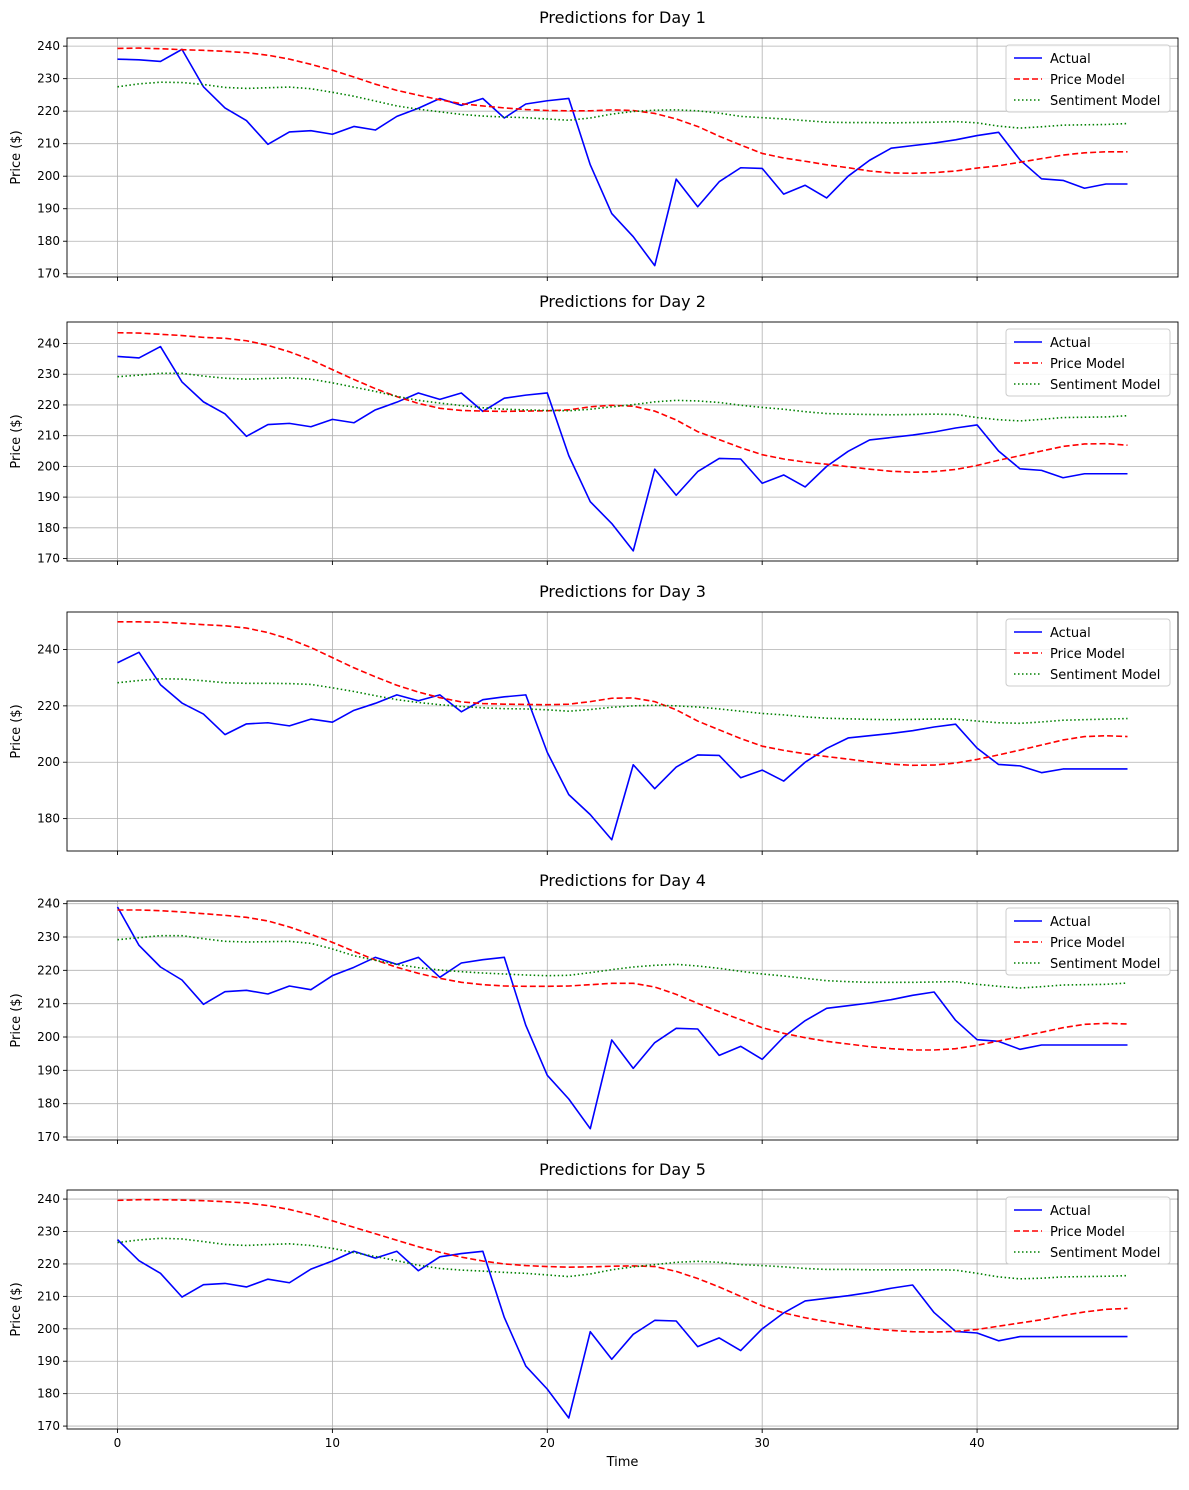 Image resolution: width=1189 pixels, height=1490 pixels. What do you see at coordinates (622, 591) in the screenshot?
I see `chart-title: Predictions for Day 3` at bounding box center [622, 591].